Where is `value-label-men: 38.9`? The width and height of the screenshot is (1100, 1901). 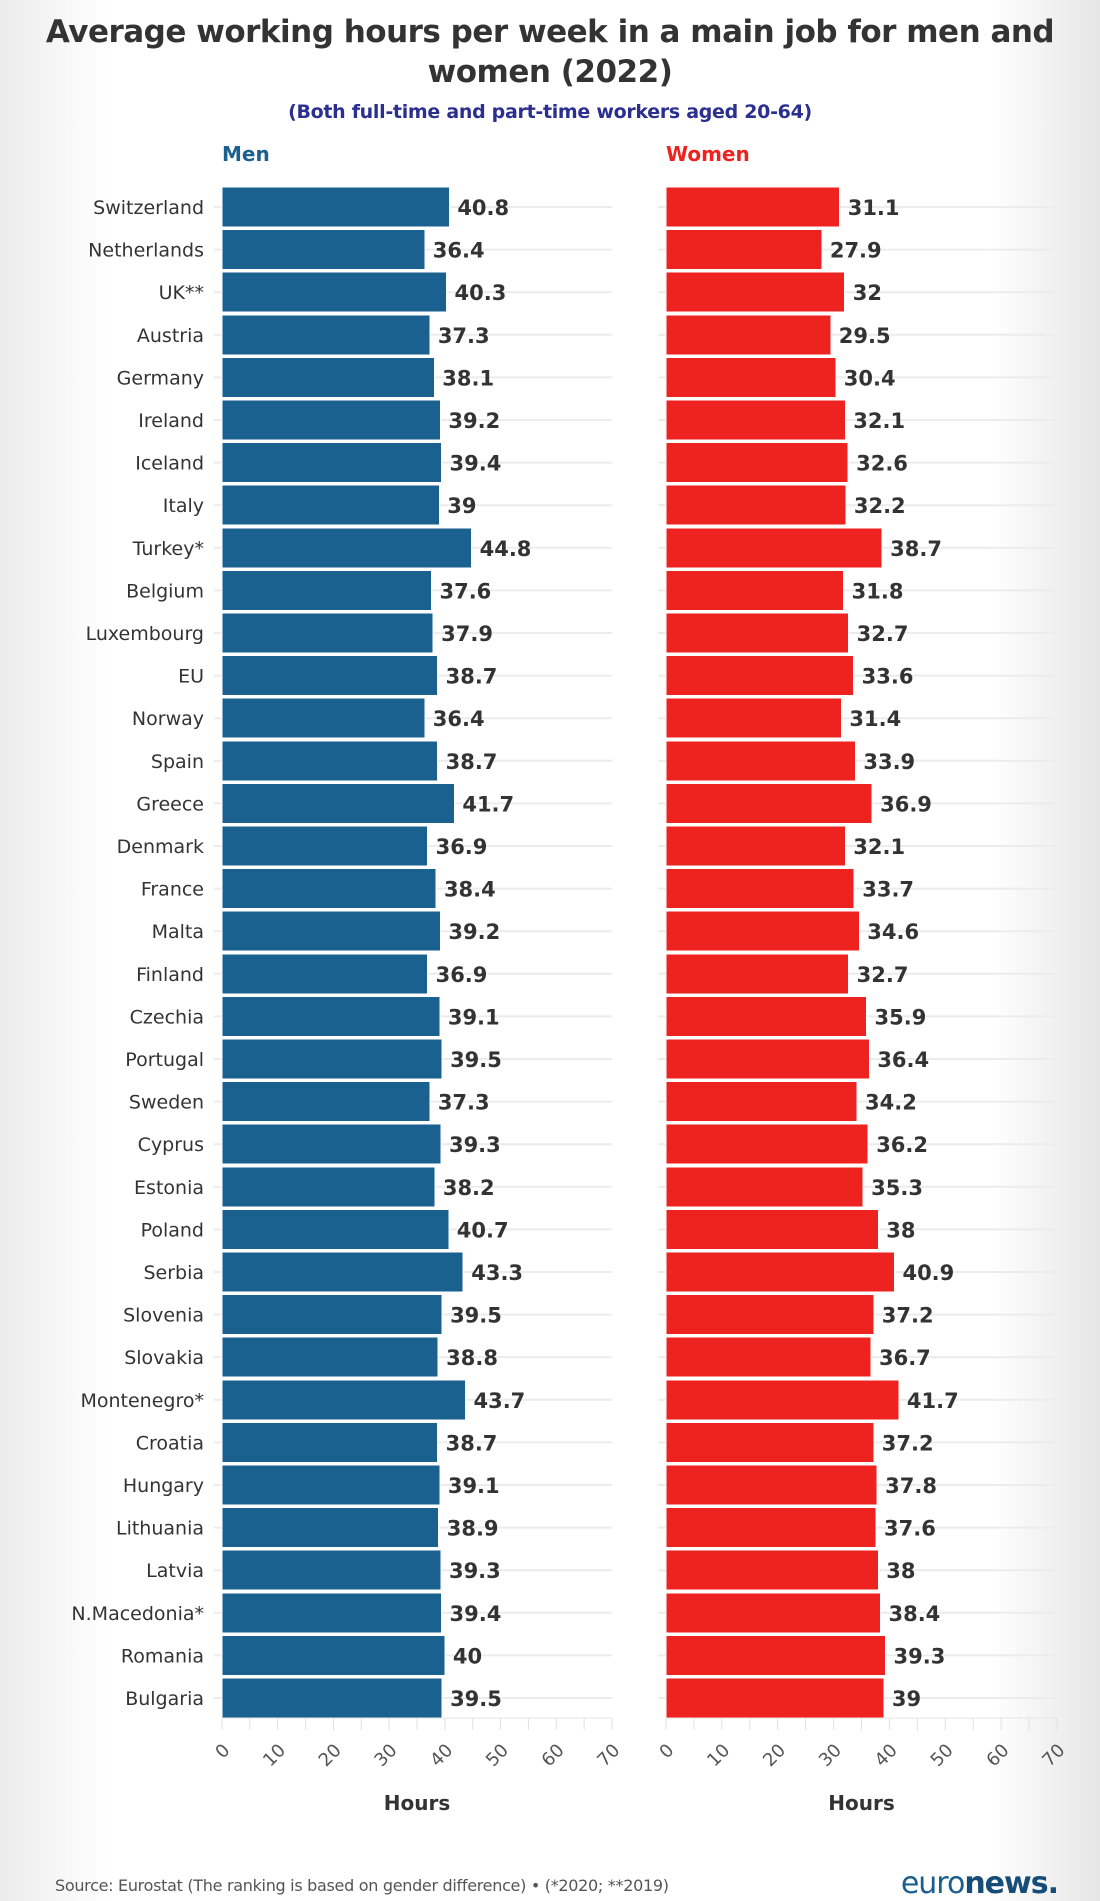
value-label-men: 38.9 is located at coordinates (473, 1529).